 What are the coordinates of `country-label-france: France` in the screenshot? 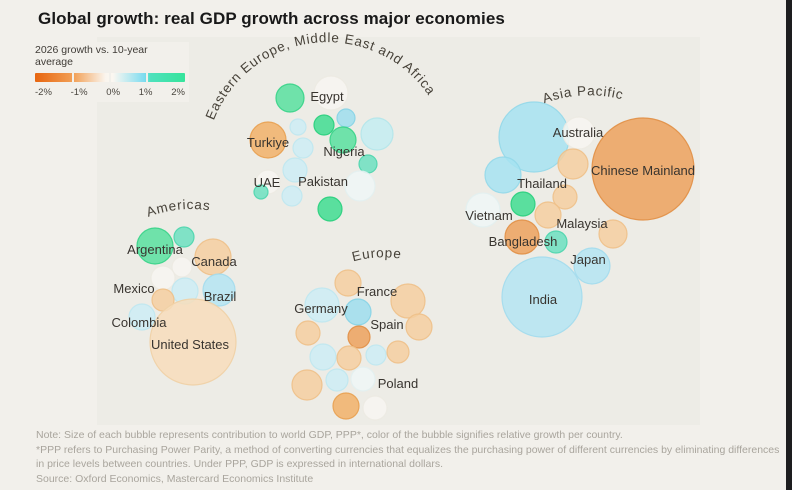 It's located at (377, 291).